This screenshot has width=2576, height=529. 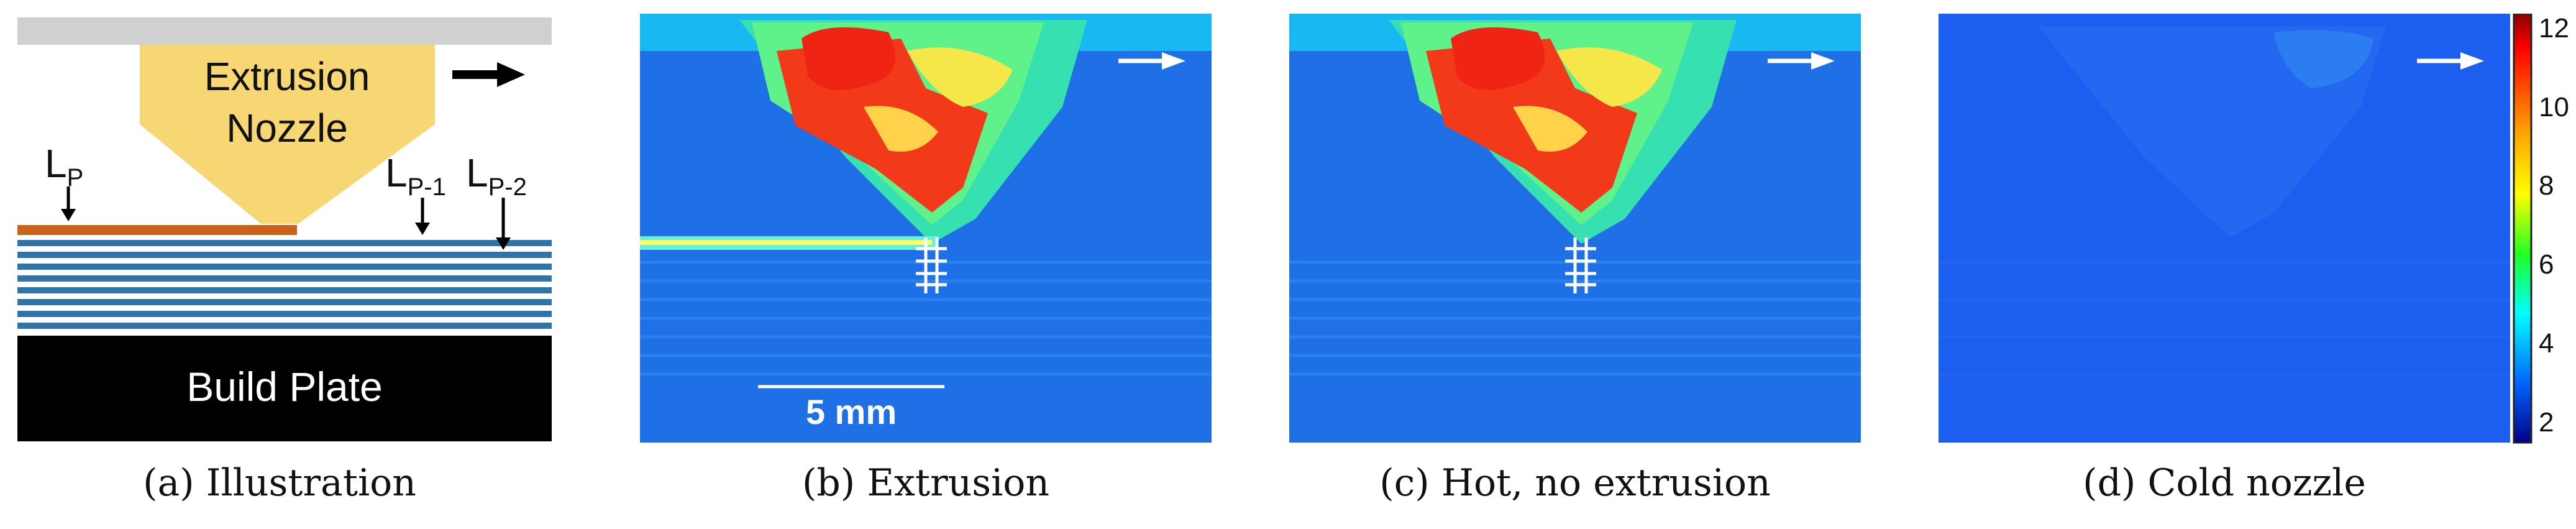 I want to click on colorbar-tick: 2, so click(x=2546, y=422).